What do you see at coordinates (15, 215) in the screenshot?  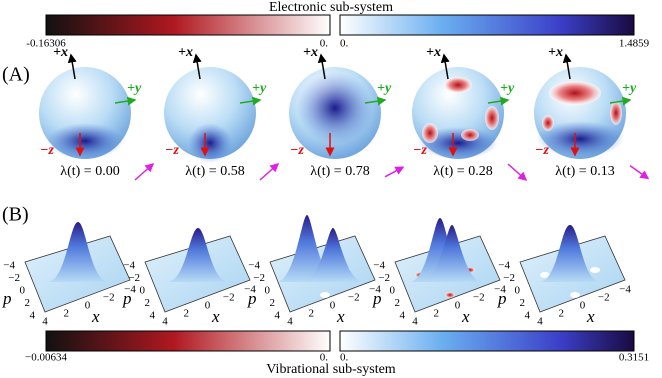 I see `panel-label: (B)` at bounding box center [15, 215].